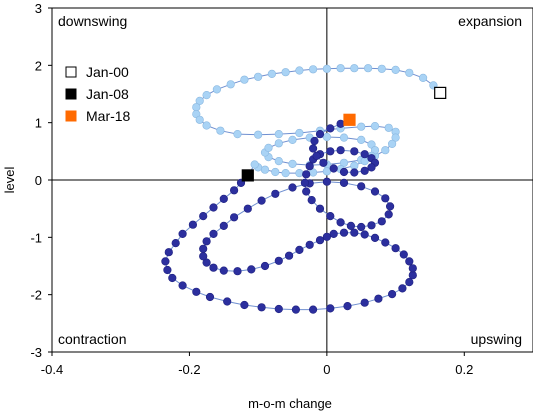 The height and width of the screenshot is (414, 533). I want to click on x-tick-label: -0.4, so click(52, 369).